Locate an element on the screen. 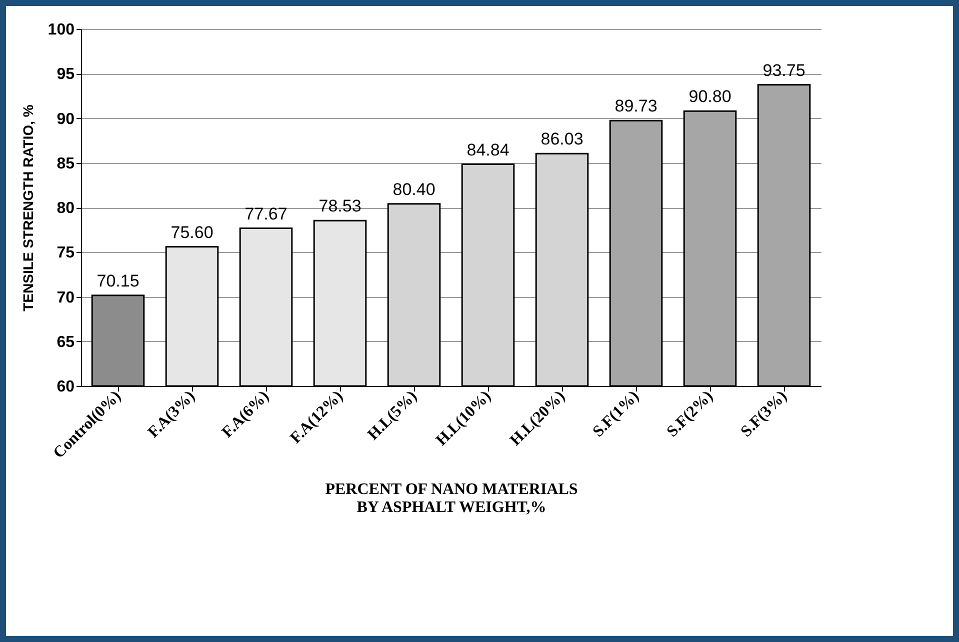  data-label: 93.75 is located at coordinates (784, 70).